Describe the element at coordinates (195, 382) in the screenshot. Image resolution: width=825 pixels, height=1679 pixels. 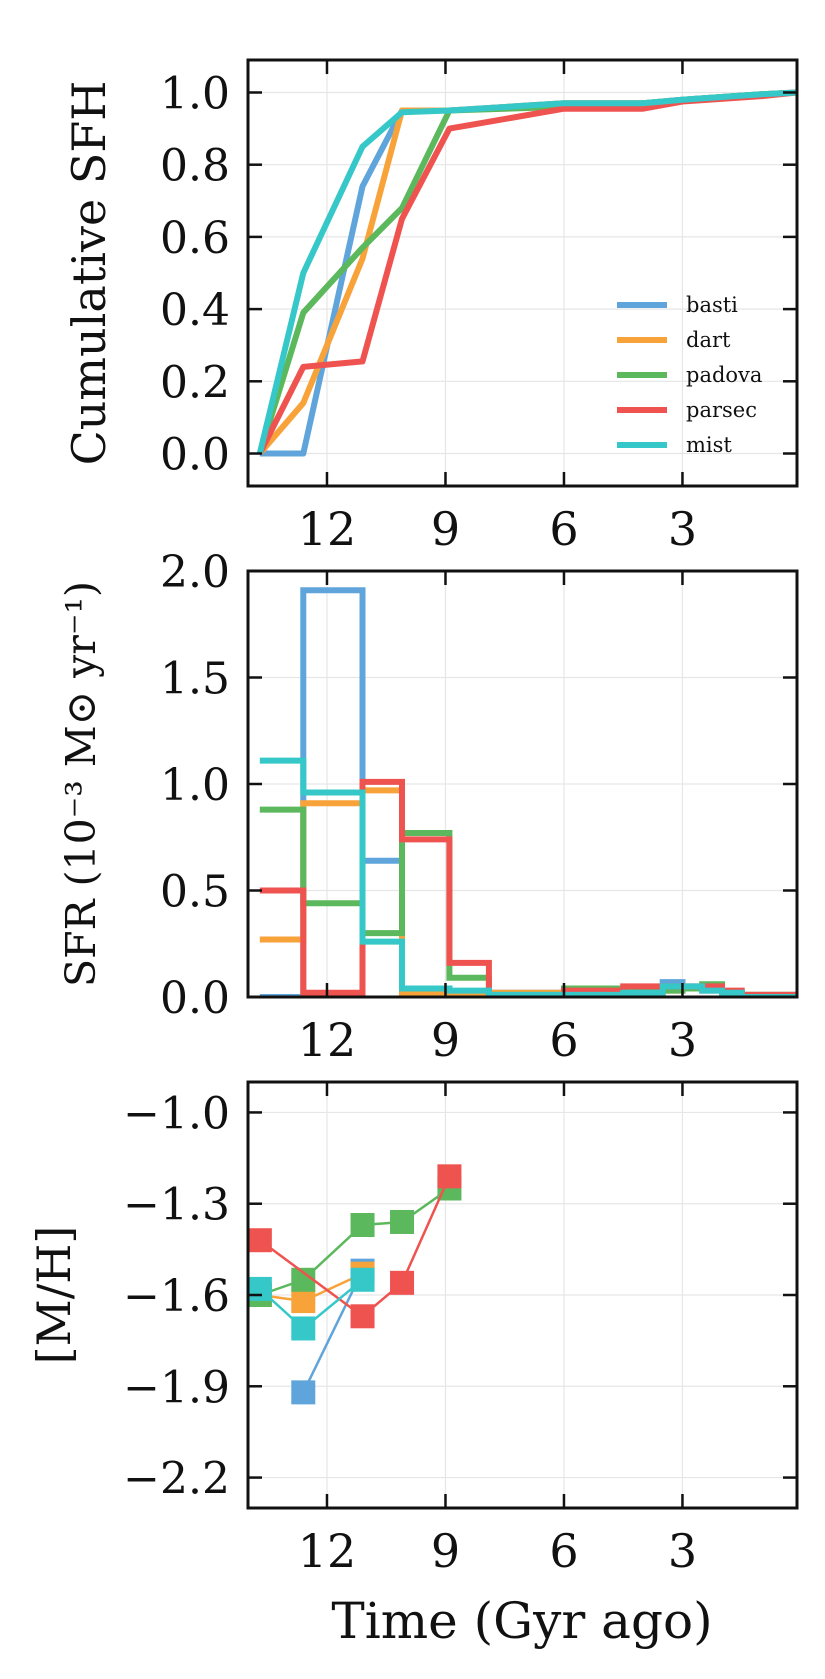
I see `y-tick-label: 0.2` at that location.